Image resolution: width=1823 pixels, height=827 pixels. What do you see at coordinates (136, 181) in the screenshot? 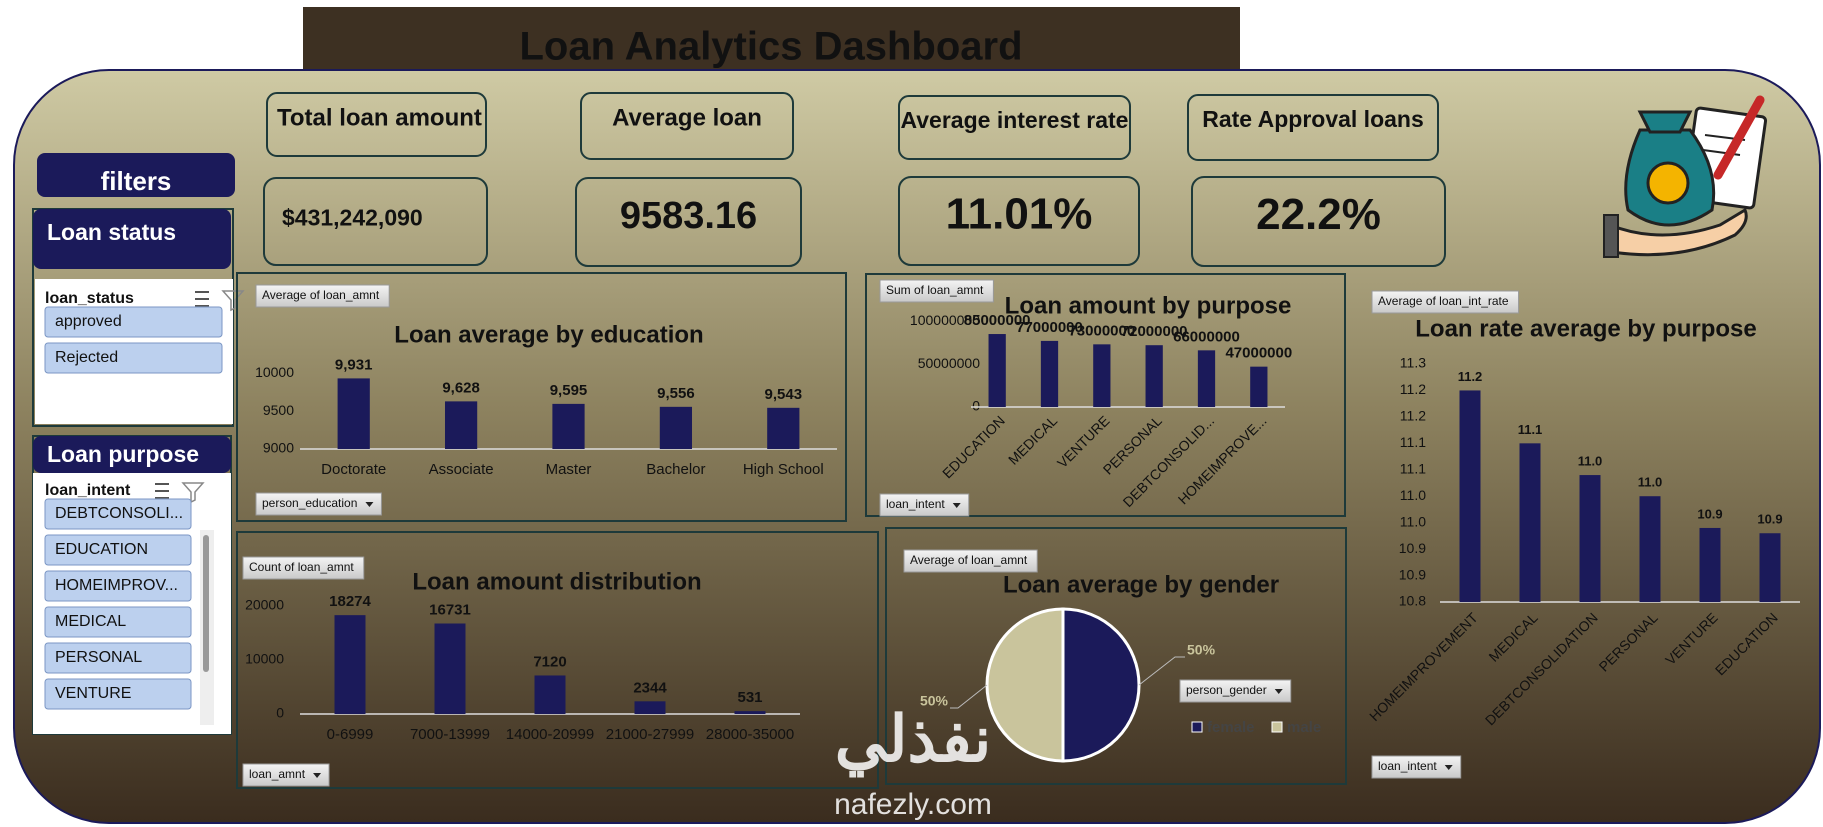
I see `filters-title: filters` at bounding box center [136, 181].